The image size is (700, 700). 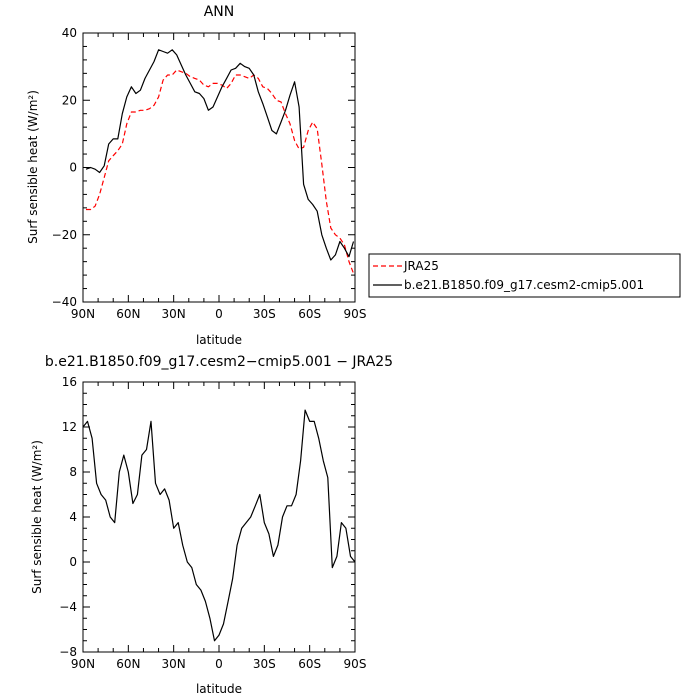 I want to click on top-y-tick-label: −20, so click(x=64, y=235).